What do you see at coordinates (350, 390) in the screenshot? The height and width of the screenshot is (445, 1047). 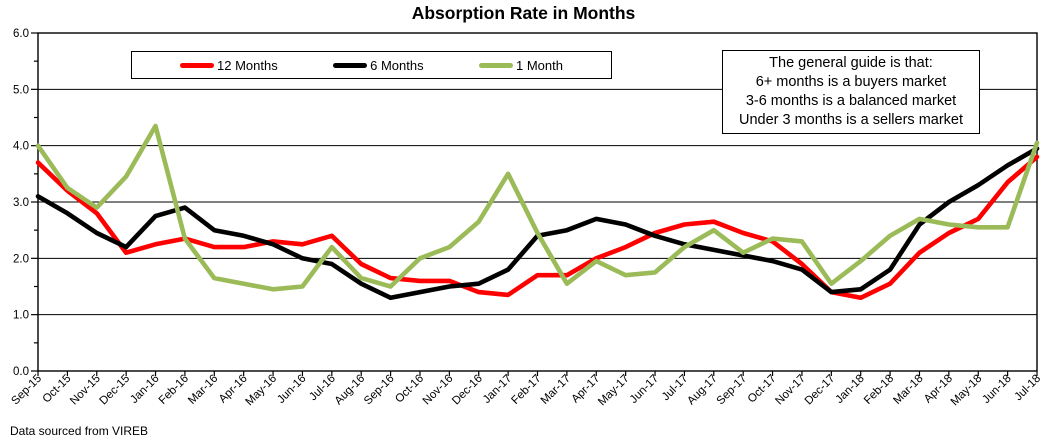 I see `svg-text: Aug-16` at bounding box center [350, 390].